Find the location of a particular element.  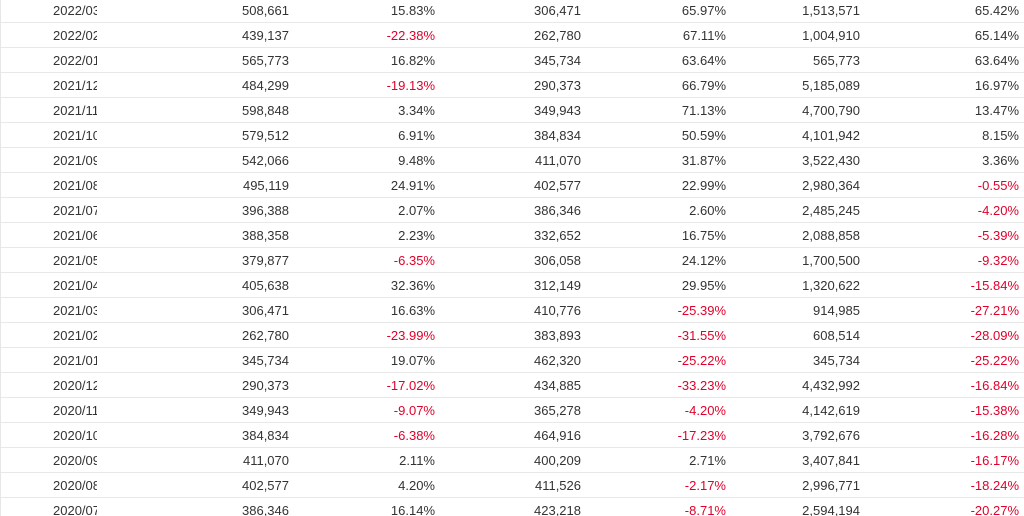

percent-2-cell: 50.59% is located at coordinates (655, 135).